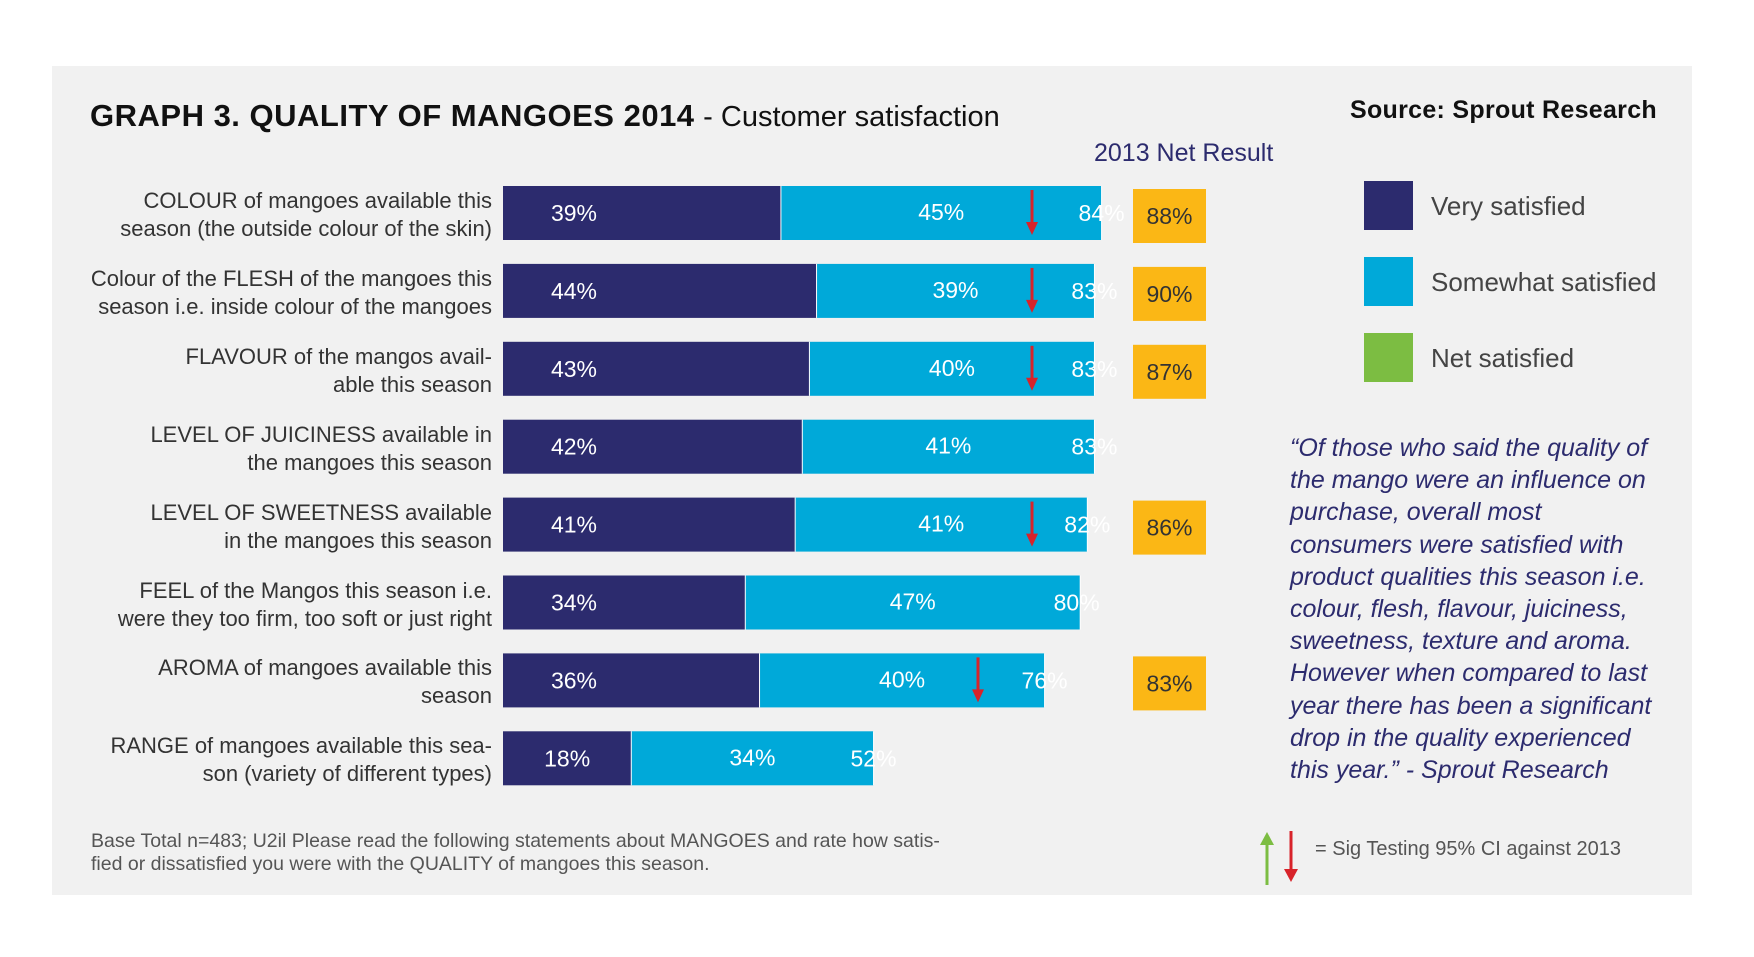 This screenshot has height=957, width=1754. I want to click on down-arrow-head, so click(1291, 875).